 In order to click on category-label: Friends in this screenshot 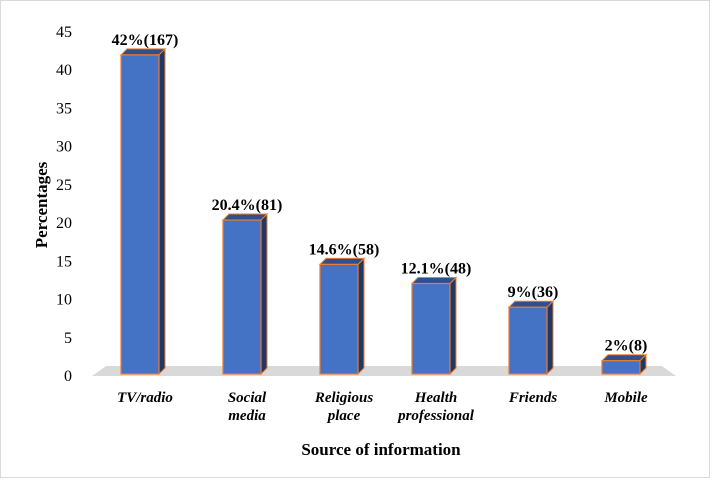, I will do `click(533, 398)`.